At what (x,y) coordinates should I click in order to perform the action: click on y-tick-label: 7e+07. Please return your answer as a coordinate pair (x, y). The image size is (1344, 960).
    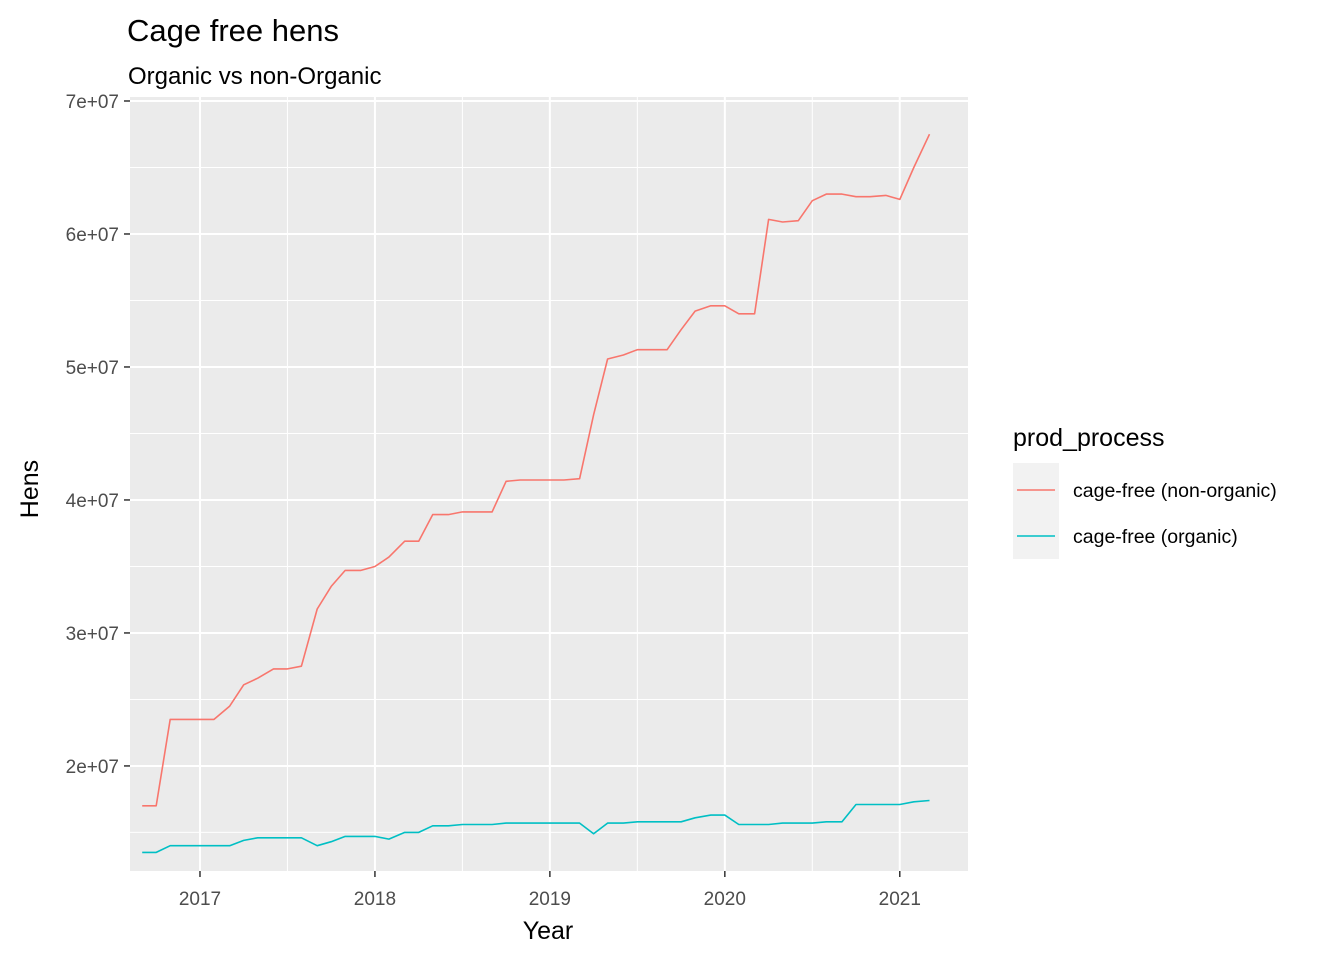
    Looking at the image, I should click on (92, 102).